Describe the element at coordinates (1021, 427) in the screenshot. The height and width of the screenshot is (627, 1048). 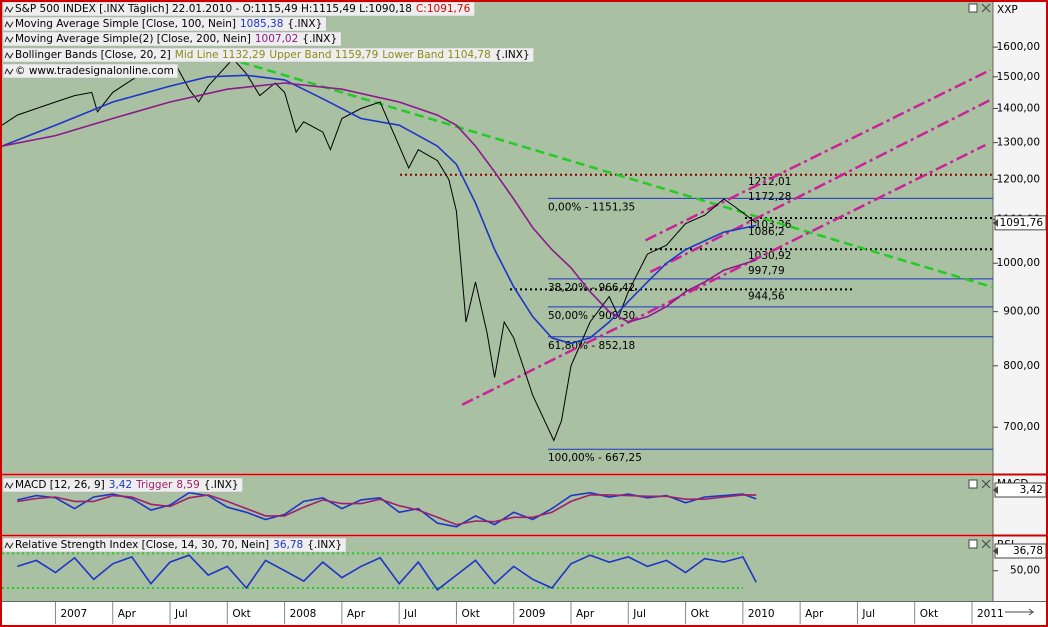
I see `y-tick-label: 700,00` at that location.